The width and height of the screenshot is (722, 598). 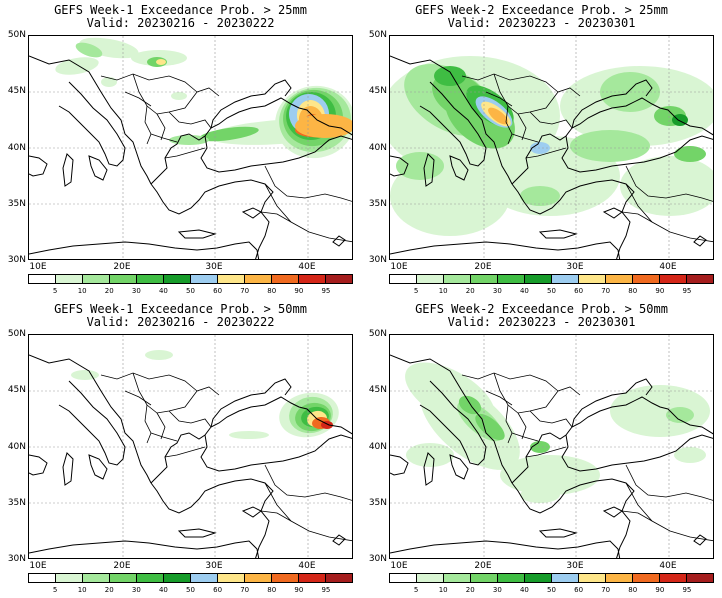 What do you see at coordinates (687, 291) in the screenshot?
I see `colorbar-tick-label: 95` at bounding box center [687, 291].